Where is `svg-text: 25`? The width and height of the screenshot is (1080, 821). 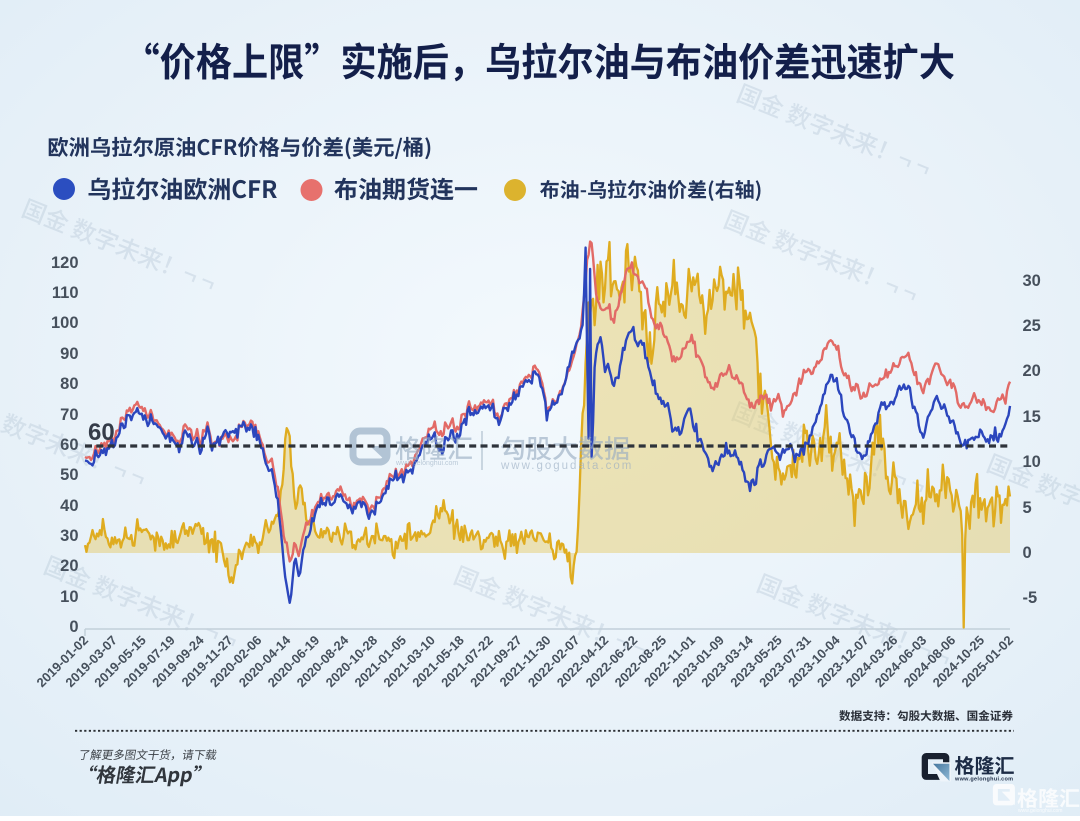
svg-text: 25 is located at coordinates (1032, 326).